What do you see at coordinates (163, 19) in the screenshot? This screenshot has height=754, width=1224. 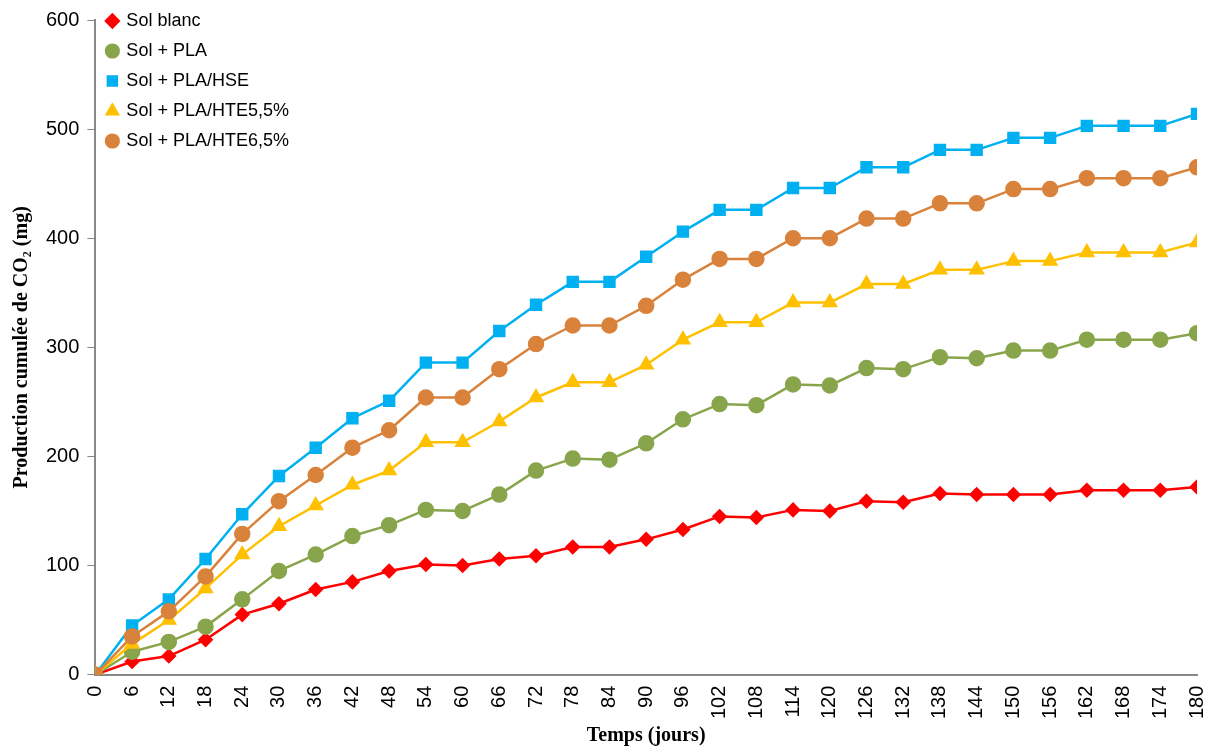 I see `legend-label: Sol blanc` at bounding box center [163, 19].